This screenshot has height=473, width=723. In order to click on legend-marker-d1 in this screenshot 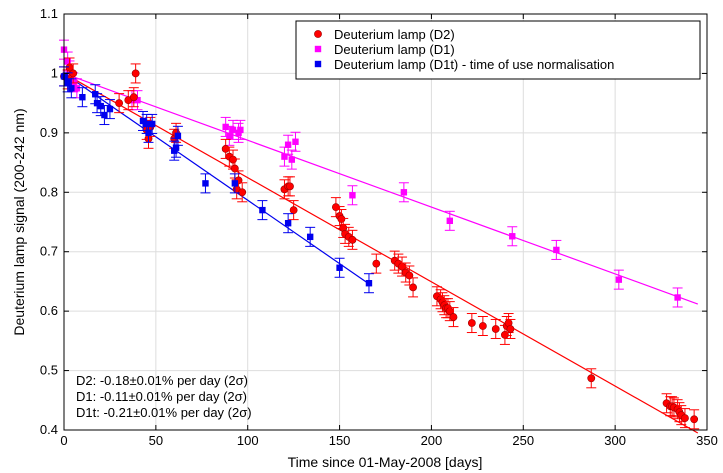, I will do `click(318, 49)`.